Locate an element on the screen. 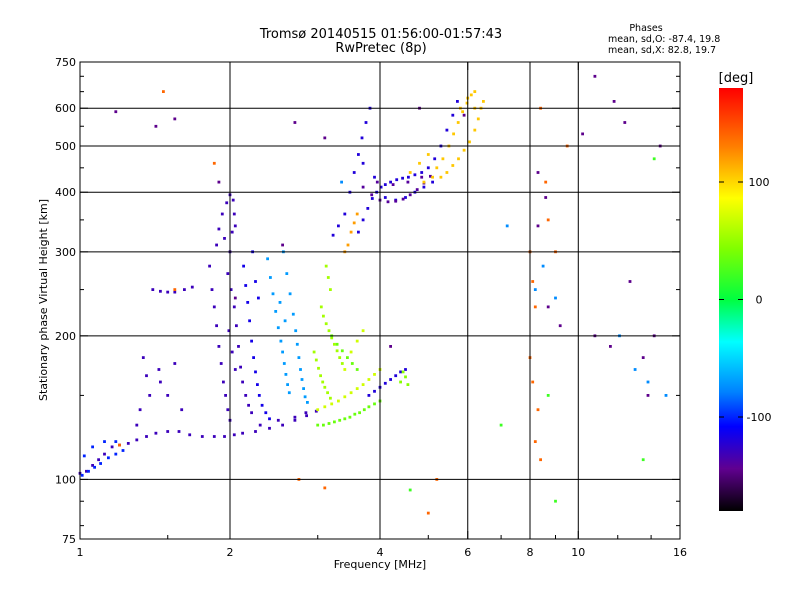 This screenshot has height=600, width=800. colorbar-tick-label: -100 is located at coordinates (759, 417).